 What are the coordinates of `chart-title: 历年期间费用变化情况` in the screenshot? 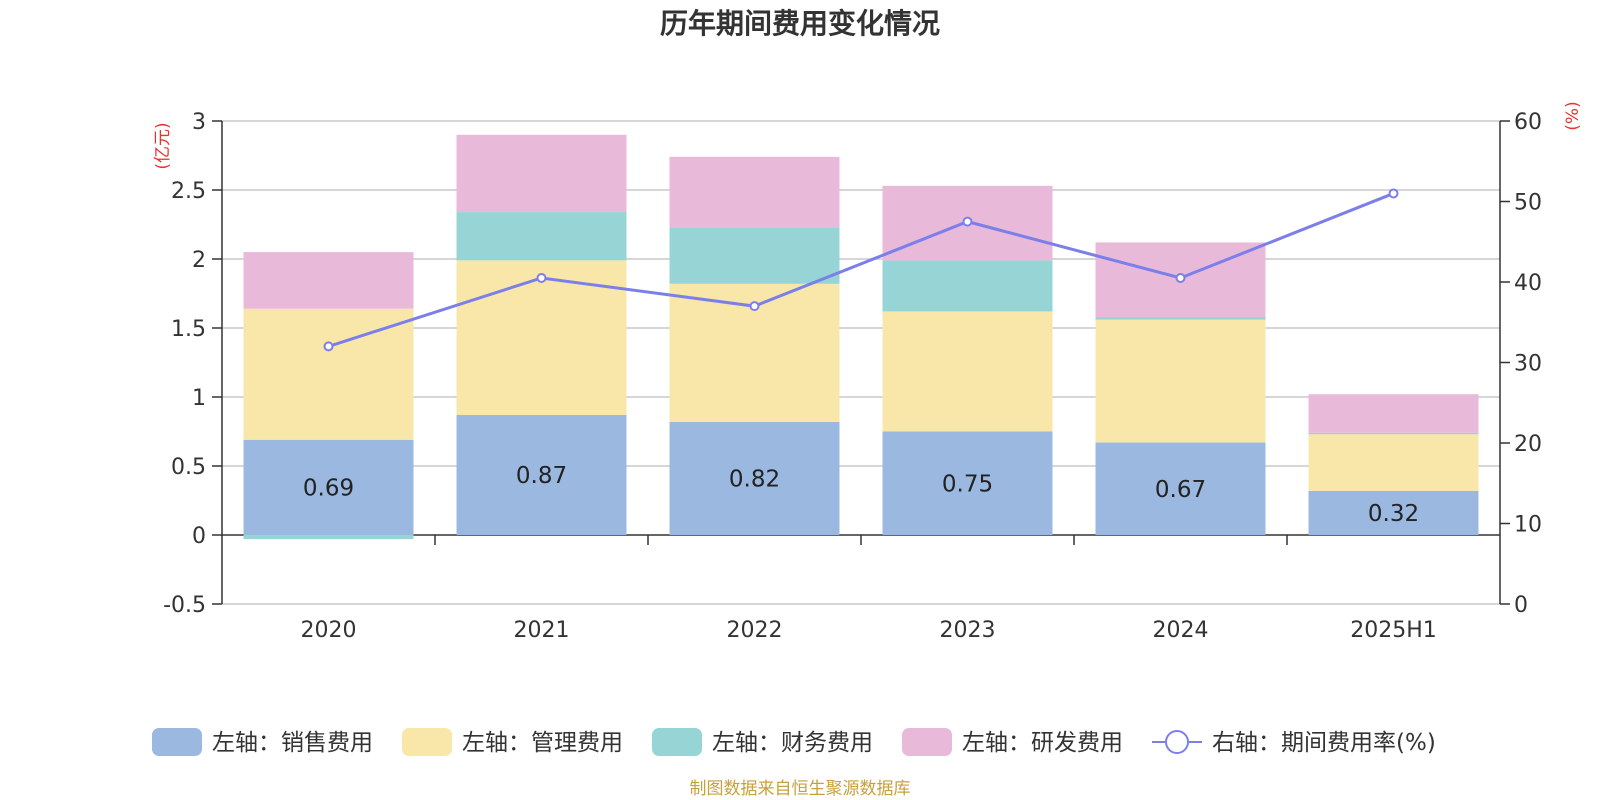 It's located at (800, 23).